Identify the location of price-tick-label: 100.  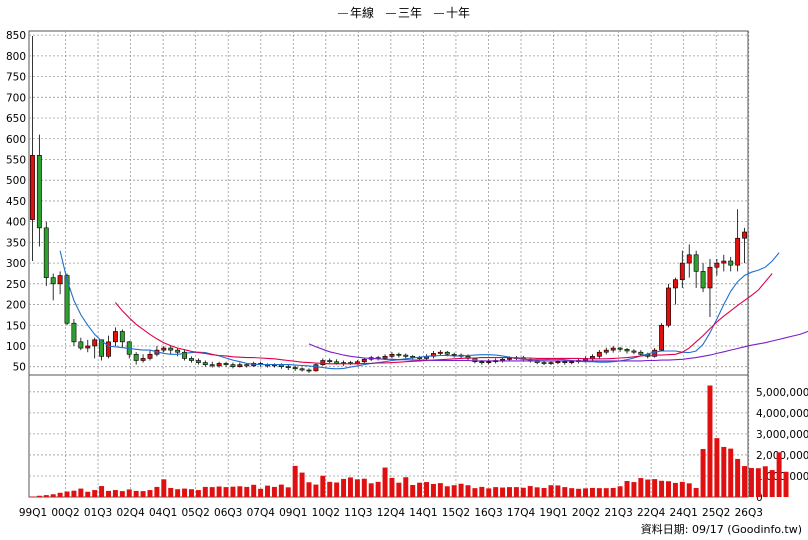
(16, 347).